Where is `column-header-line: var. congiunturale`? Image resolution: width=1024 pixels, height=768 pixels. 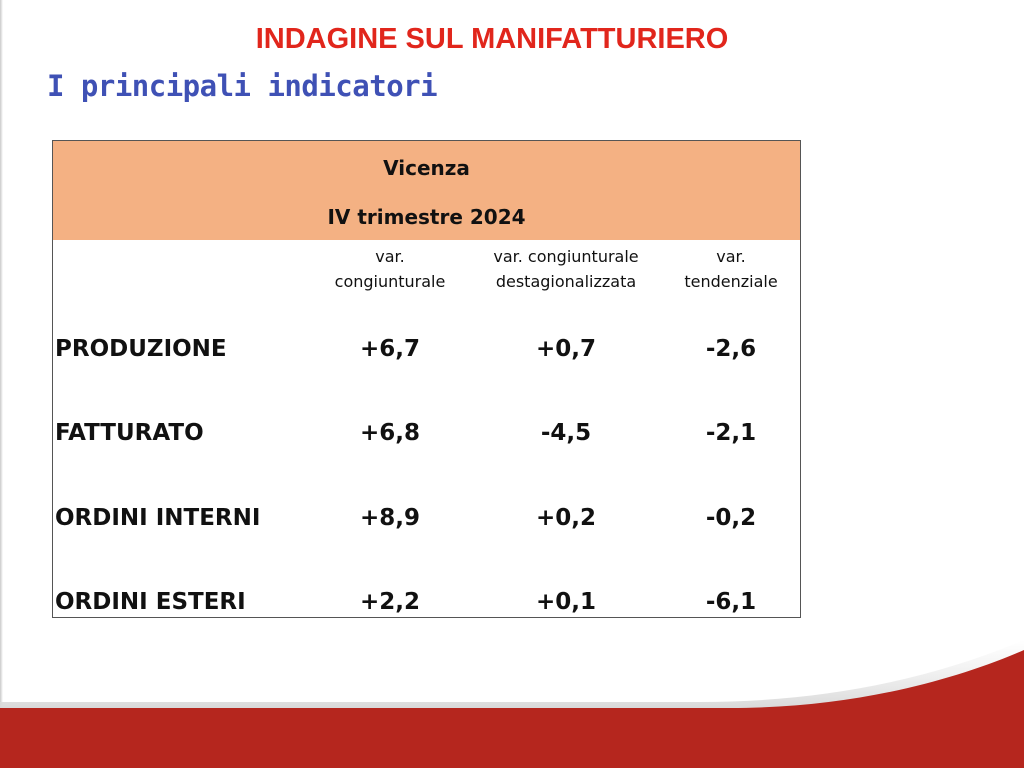
column-header-line: var. congiunturale is located at coordinates (566, 256).